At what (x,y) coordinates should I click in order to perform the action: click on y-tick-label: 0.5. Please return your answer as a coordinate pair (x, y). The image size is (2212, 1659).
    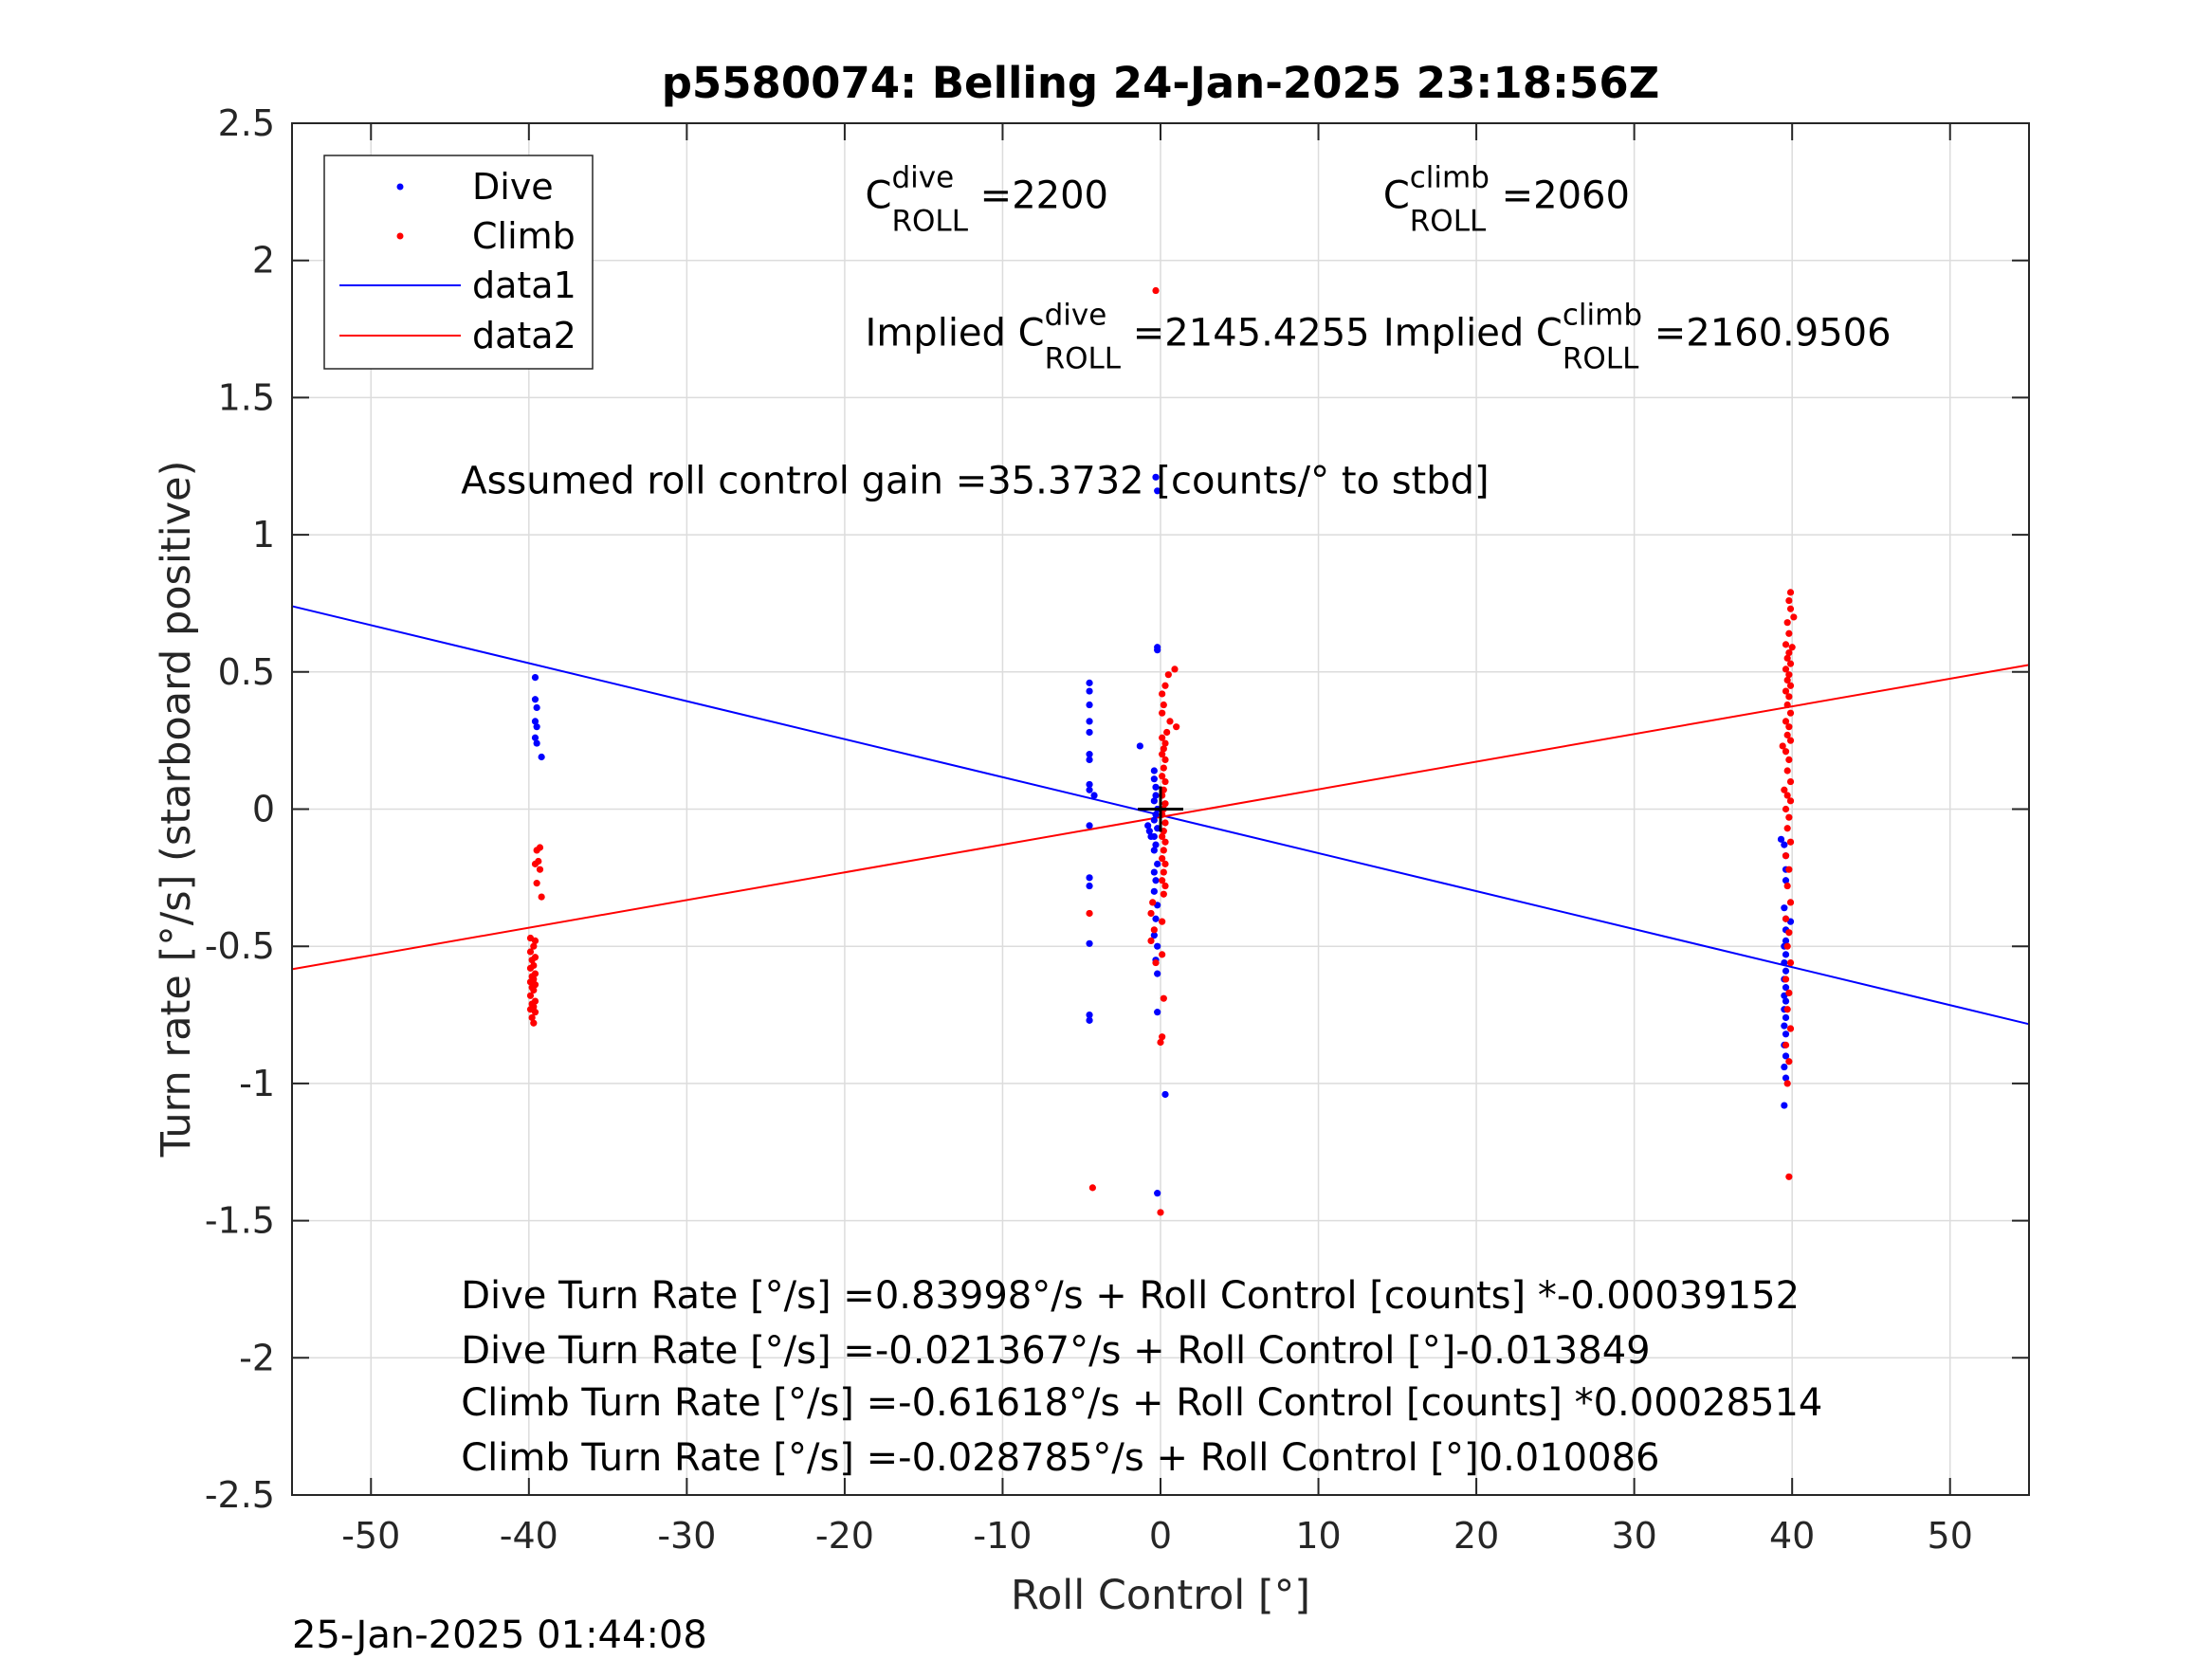
    Looking at the image, I should click on (246, 672).